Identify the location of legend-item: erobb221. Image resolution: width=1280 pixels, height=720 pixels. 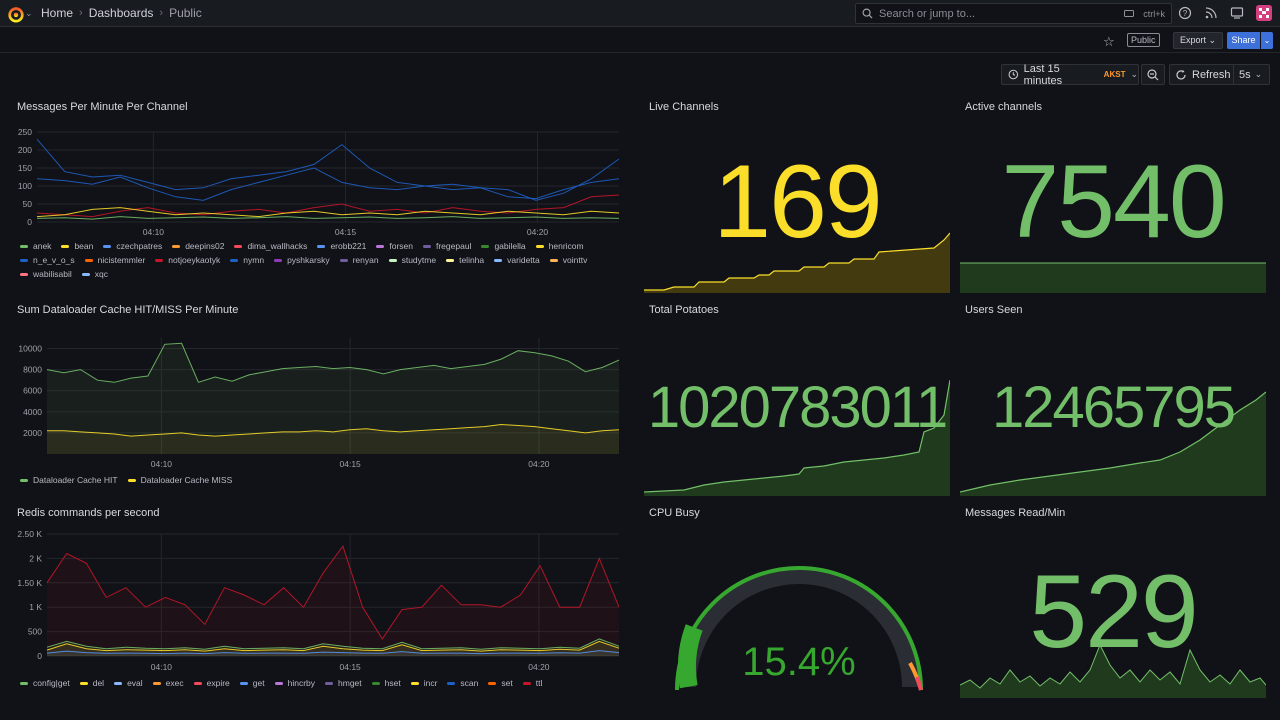
(341, 246).